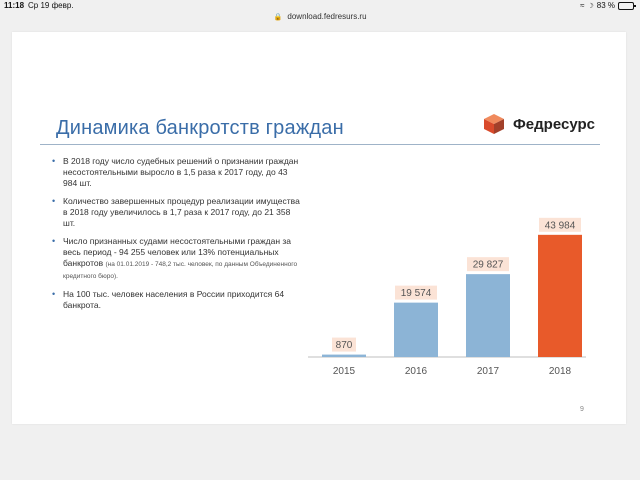  What do you see at coordinates (590, 6) in the screenshot?
I see `moon-icon: ☽` at bounding box center [590, 6].